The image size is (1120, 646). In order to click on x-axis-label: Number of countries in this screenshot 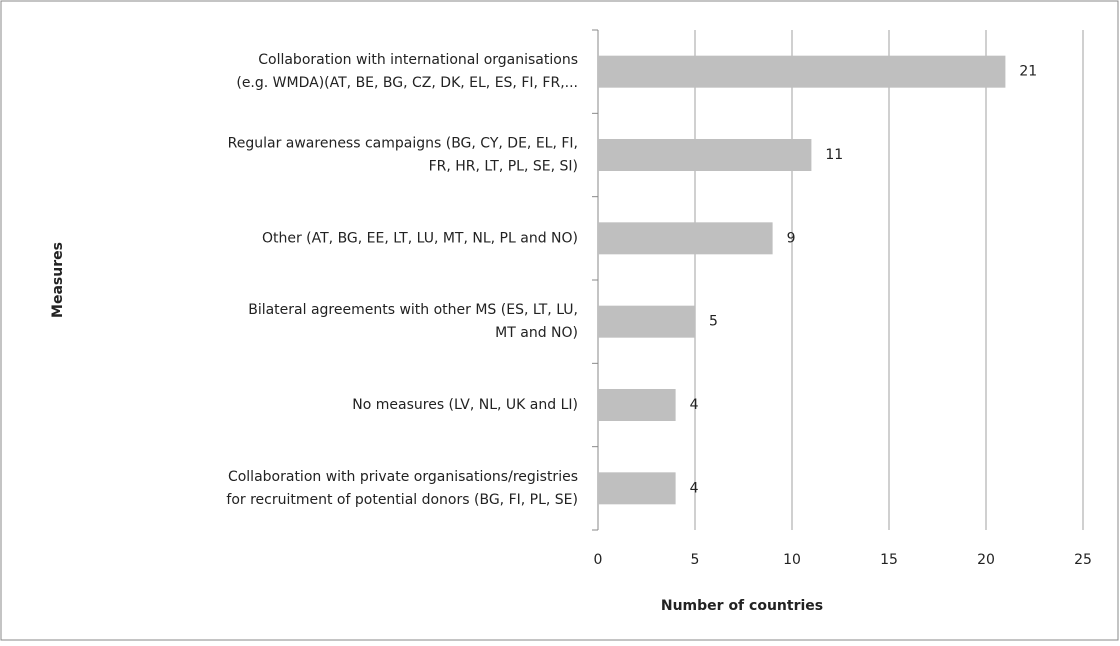, I will do `click(742, 606)`.